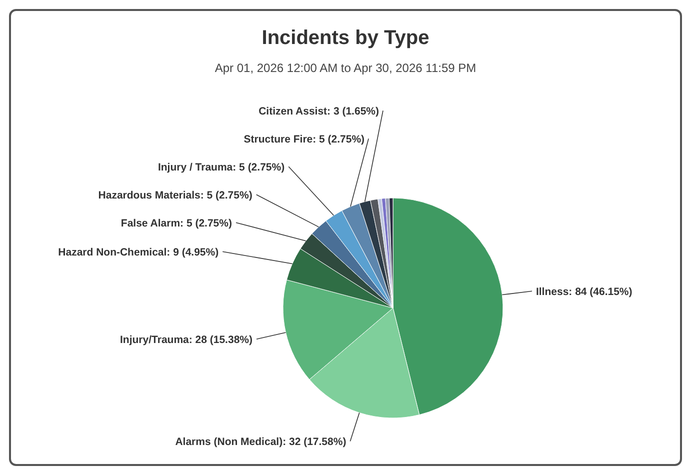 The width and height of the screenshot is (691, 475). Describe the element at coordinates (345, 68) in the screenshot. I see `chart-subtitle: Apr 01, 2026 12:00 AM to Apr 30, 2026 11:59 PM` at that location.